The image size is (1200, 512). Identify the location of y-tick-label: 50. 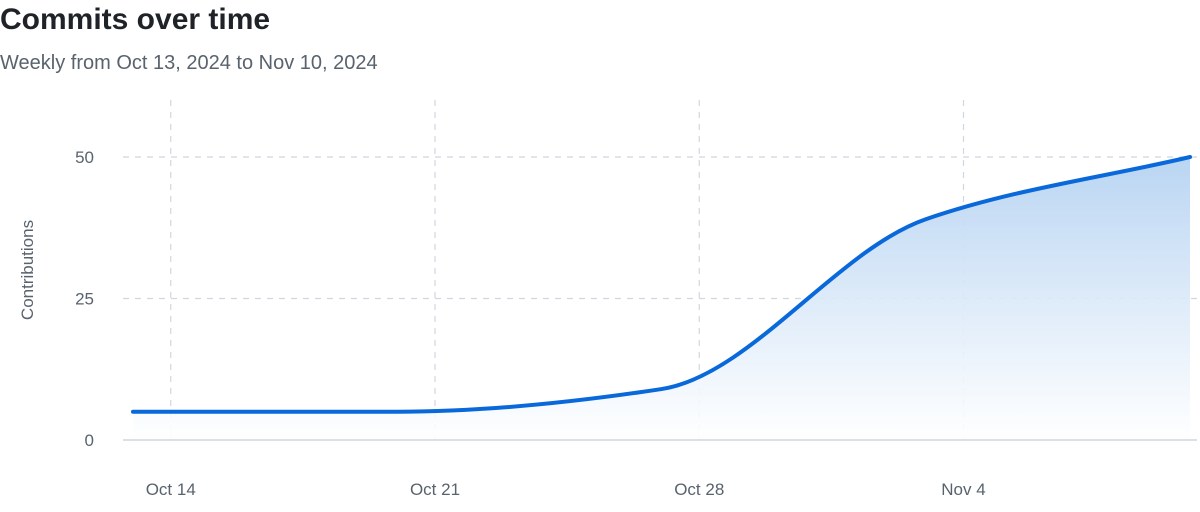
(84, 157).